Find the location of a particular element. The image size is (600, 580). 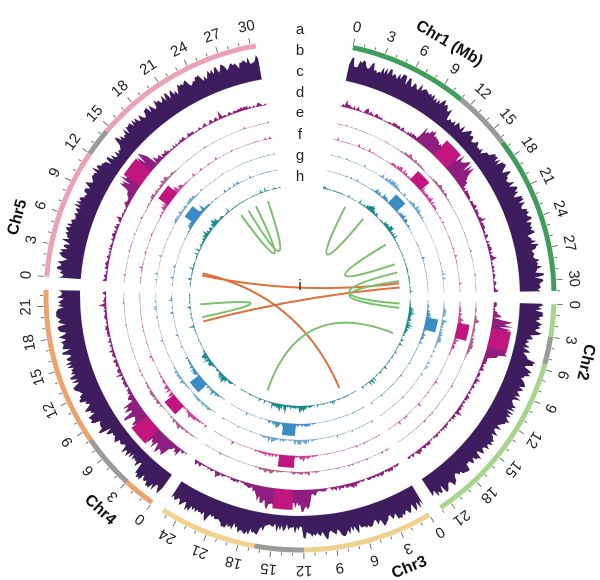

track-f-histogram-chr4 is located at coordinates (185, 353).